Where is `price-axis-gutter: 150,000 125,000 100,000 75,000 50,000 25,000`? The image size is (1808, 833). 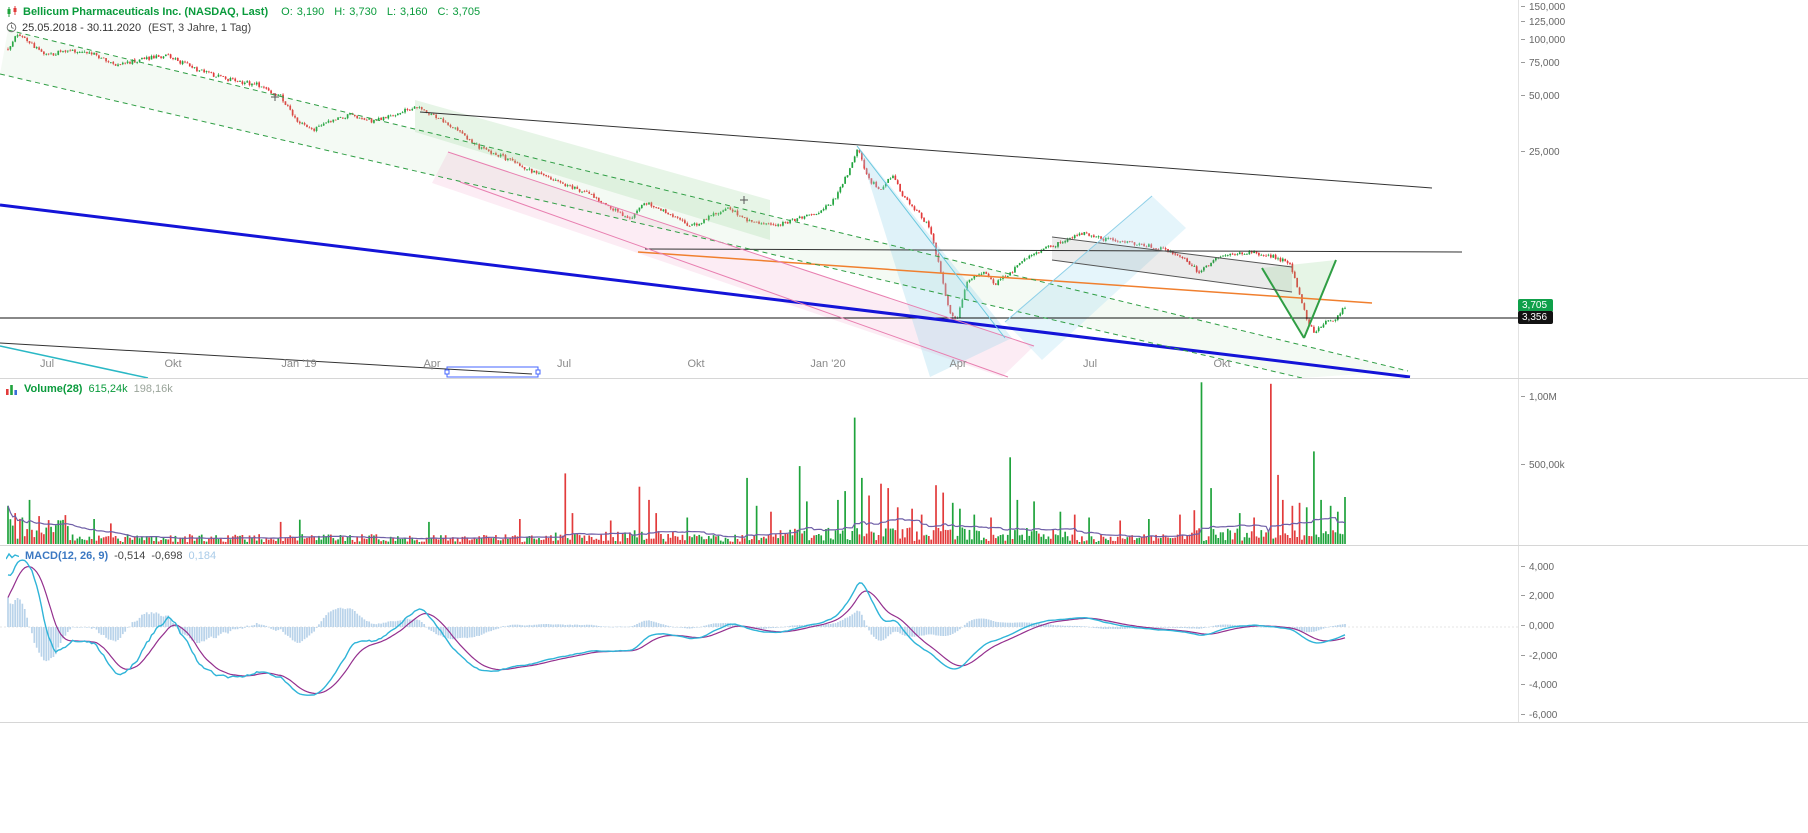
price-axis-gutter: 150,000 125,000 100,000 75,000 50,000 25,000 is located at coordinates (1663, 189).